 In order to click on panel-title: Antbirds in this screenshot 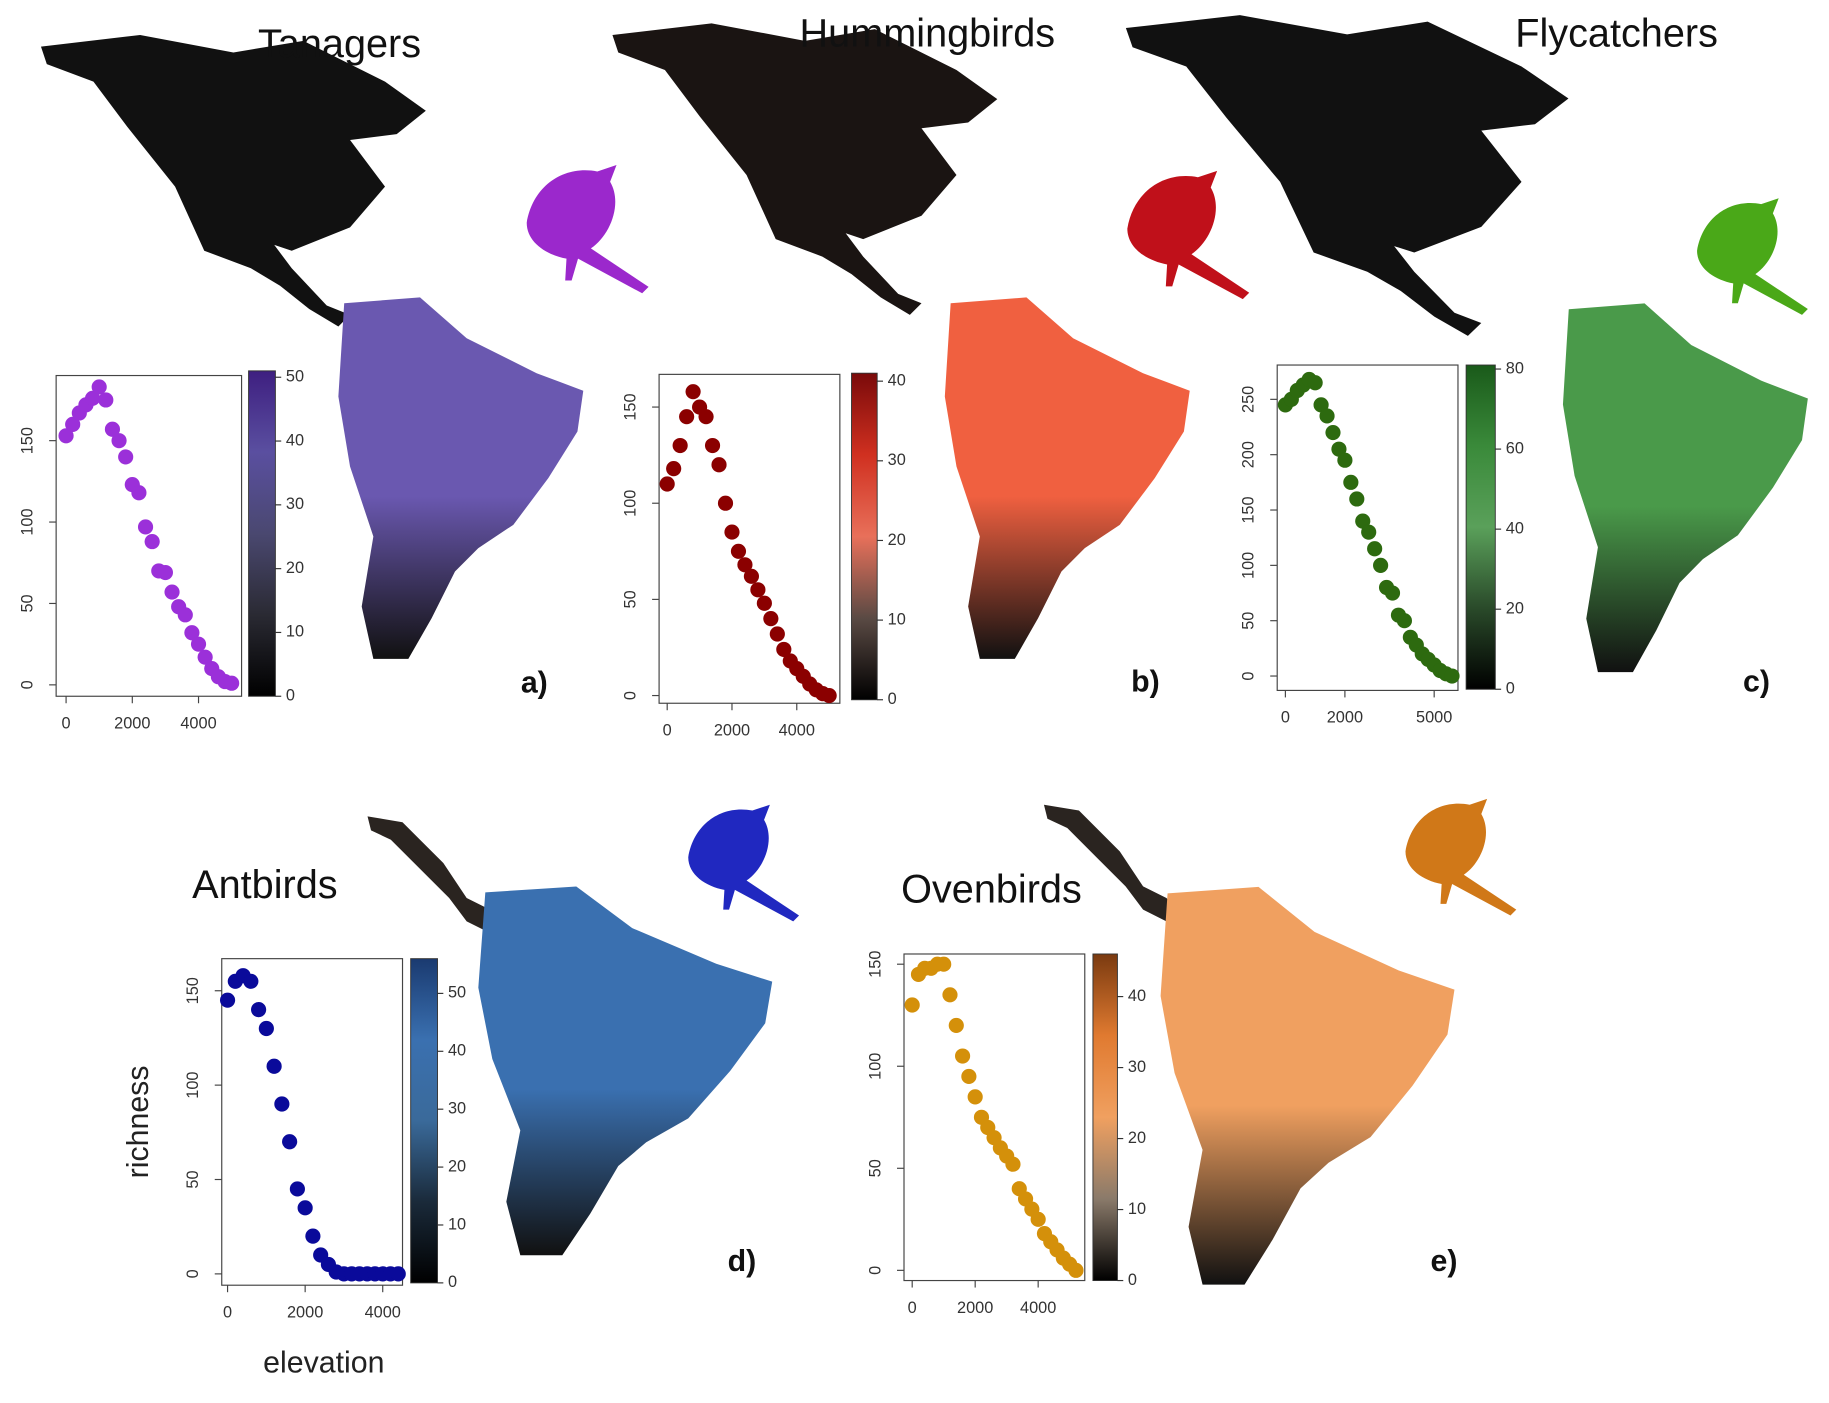, I will do `click(264, 885)`.